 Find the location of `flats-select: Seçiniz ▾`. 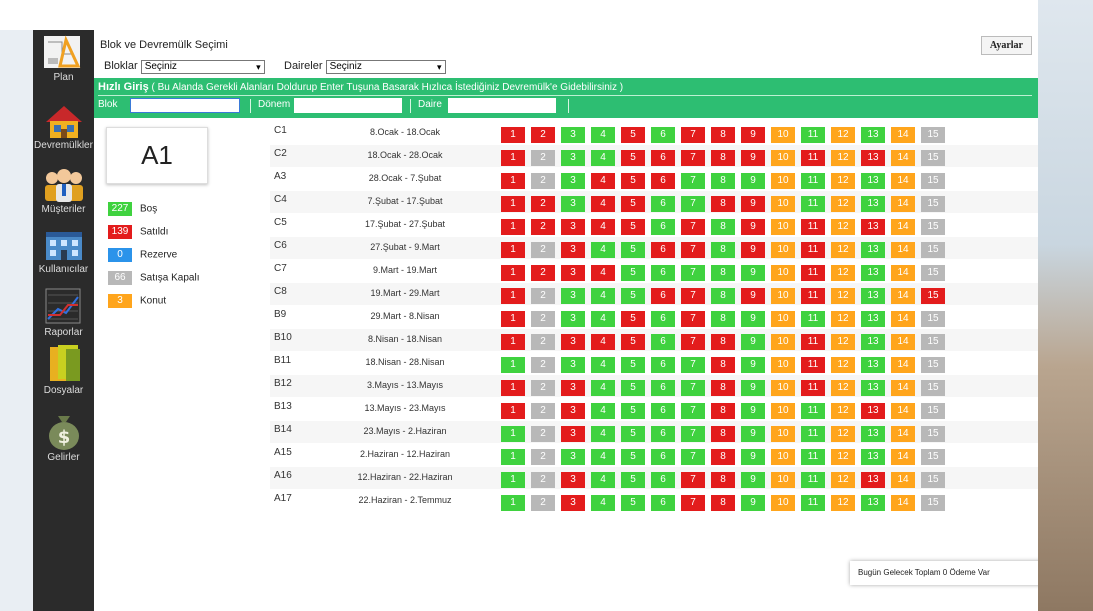

flats-select: Seçiniz ▾ is located at coordinates (385, 67).